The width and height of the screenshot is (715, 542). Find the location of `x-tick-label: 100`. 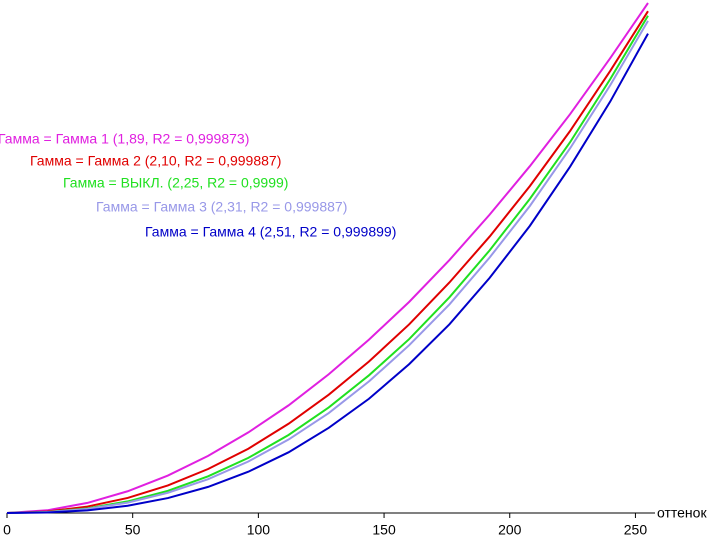

x-tick-label: 100 is located at coordinates (259, 530).